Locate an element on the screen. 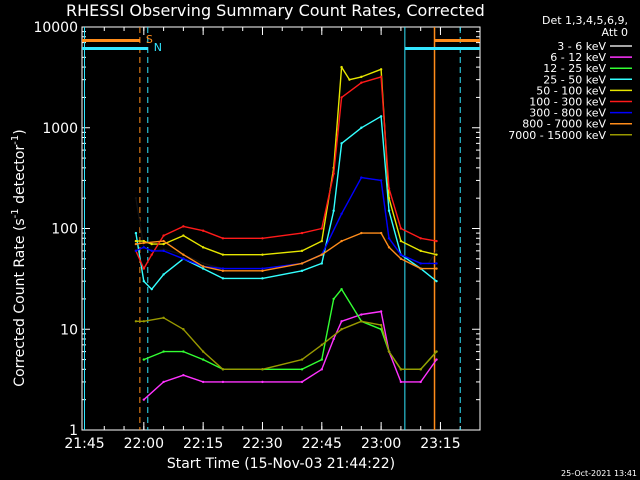  y-tick-label: 100 is located at coordinates (64, 230).